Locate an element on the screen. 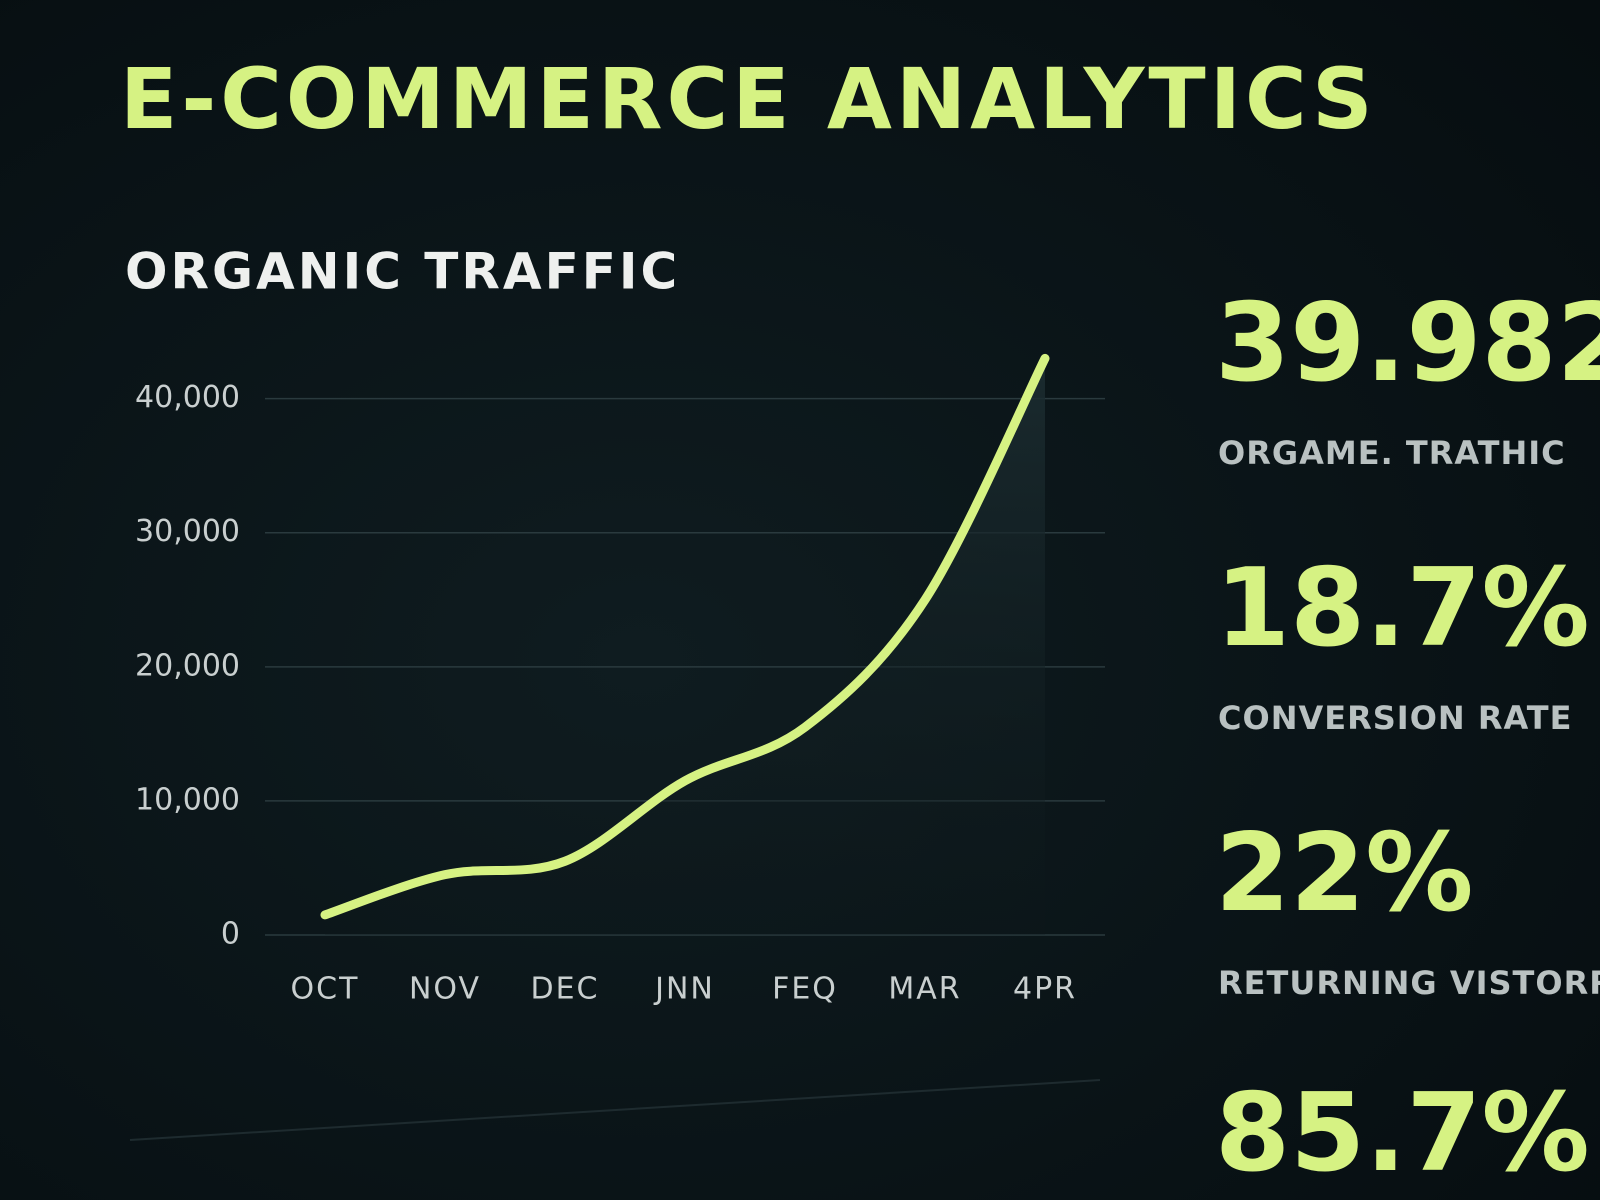  divider is located at coordinates (615, 1110).